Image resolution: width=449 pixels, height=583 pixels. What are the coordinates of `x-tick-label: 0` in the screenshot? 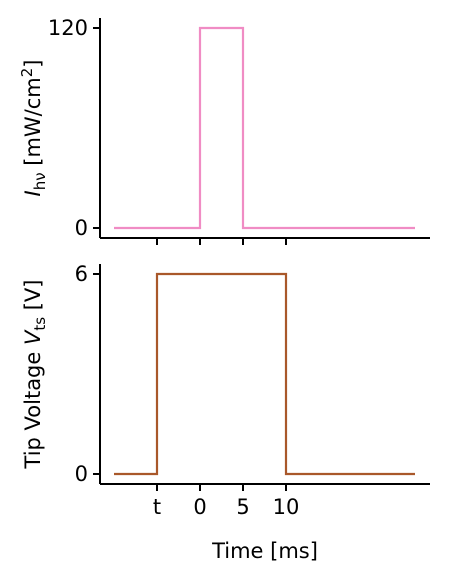 It's located at (199, 507).